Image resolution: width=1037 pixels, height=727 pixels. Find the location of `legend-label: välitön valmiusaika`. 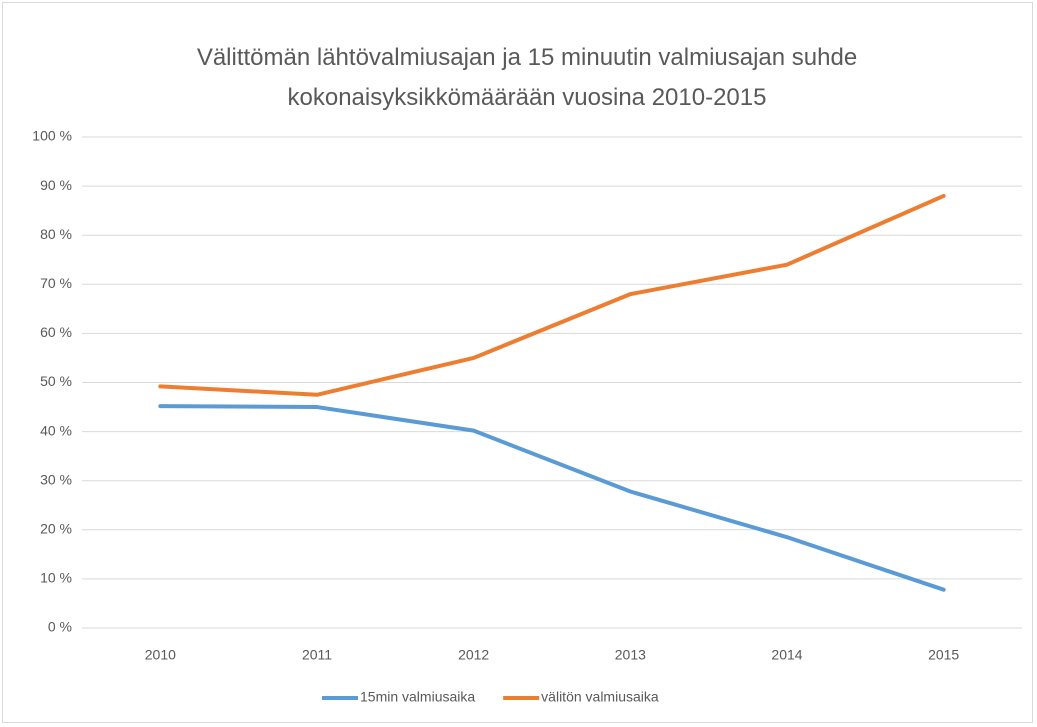

legend-label: välitön valmiusaika is located at coordinates (600, 697).